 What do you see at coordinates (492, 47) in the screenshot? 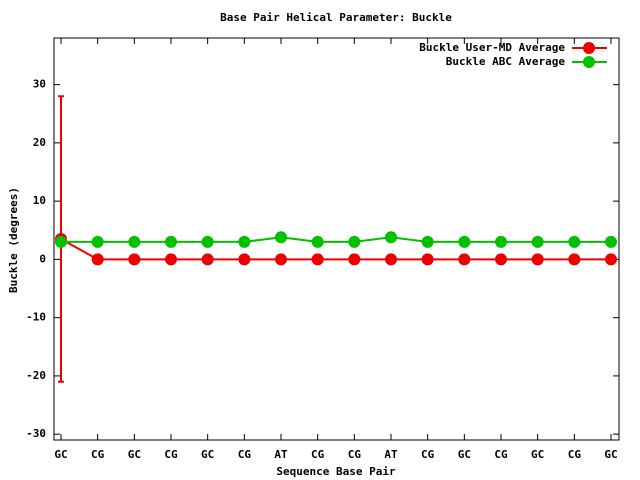
I see `legend-label: Buckle User-MD Average` at bounding box center [492, 47].